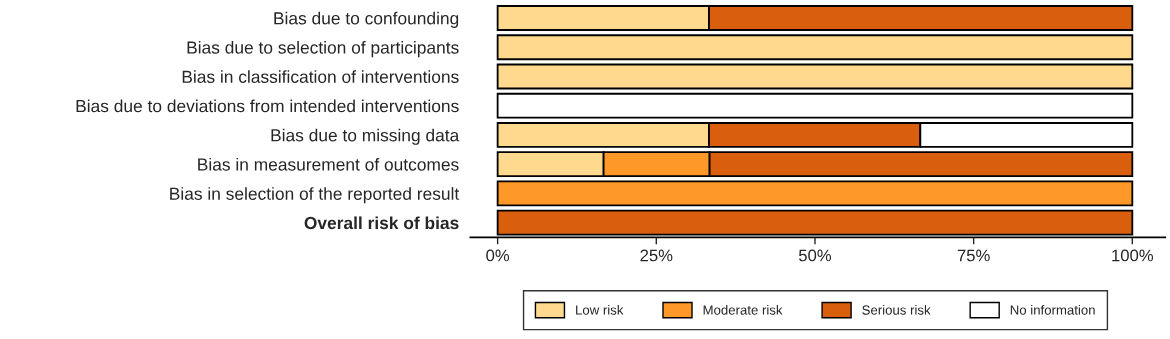 This screenshot has width=1170, height=339. Describe the element at coordinates (973, 255) in the screenshot. I see `x-tick-label: 75%` at that location.